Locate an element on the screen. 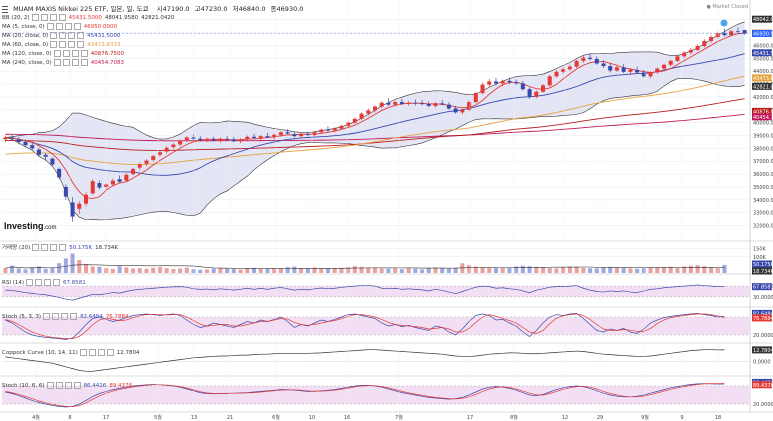 Image resolution: width=773 pixels, height=421 pixels. legend-row: MA (60, close, 0) 43473.8333 is located at coordinates (61, 45).